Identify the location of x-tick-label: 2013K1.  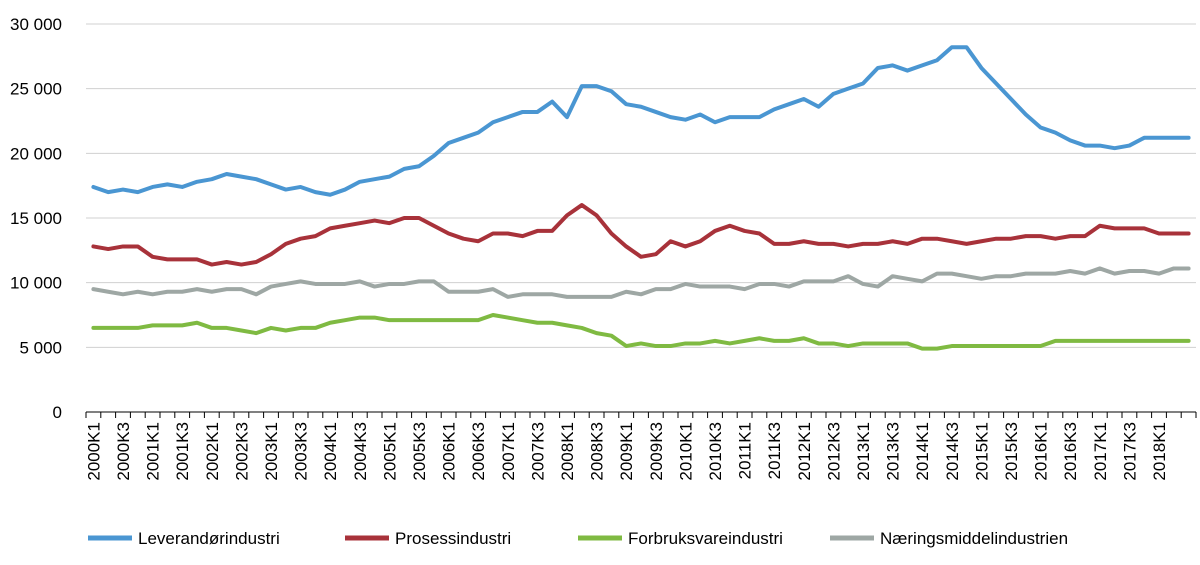
(863, 451).